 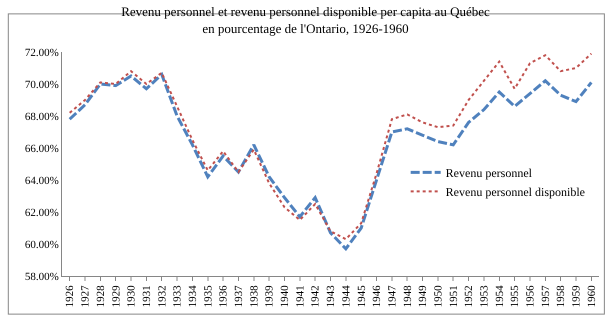 I want to click on x-tick-label: 1933, so click(x=178, y=296).